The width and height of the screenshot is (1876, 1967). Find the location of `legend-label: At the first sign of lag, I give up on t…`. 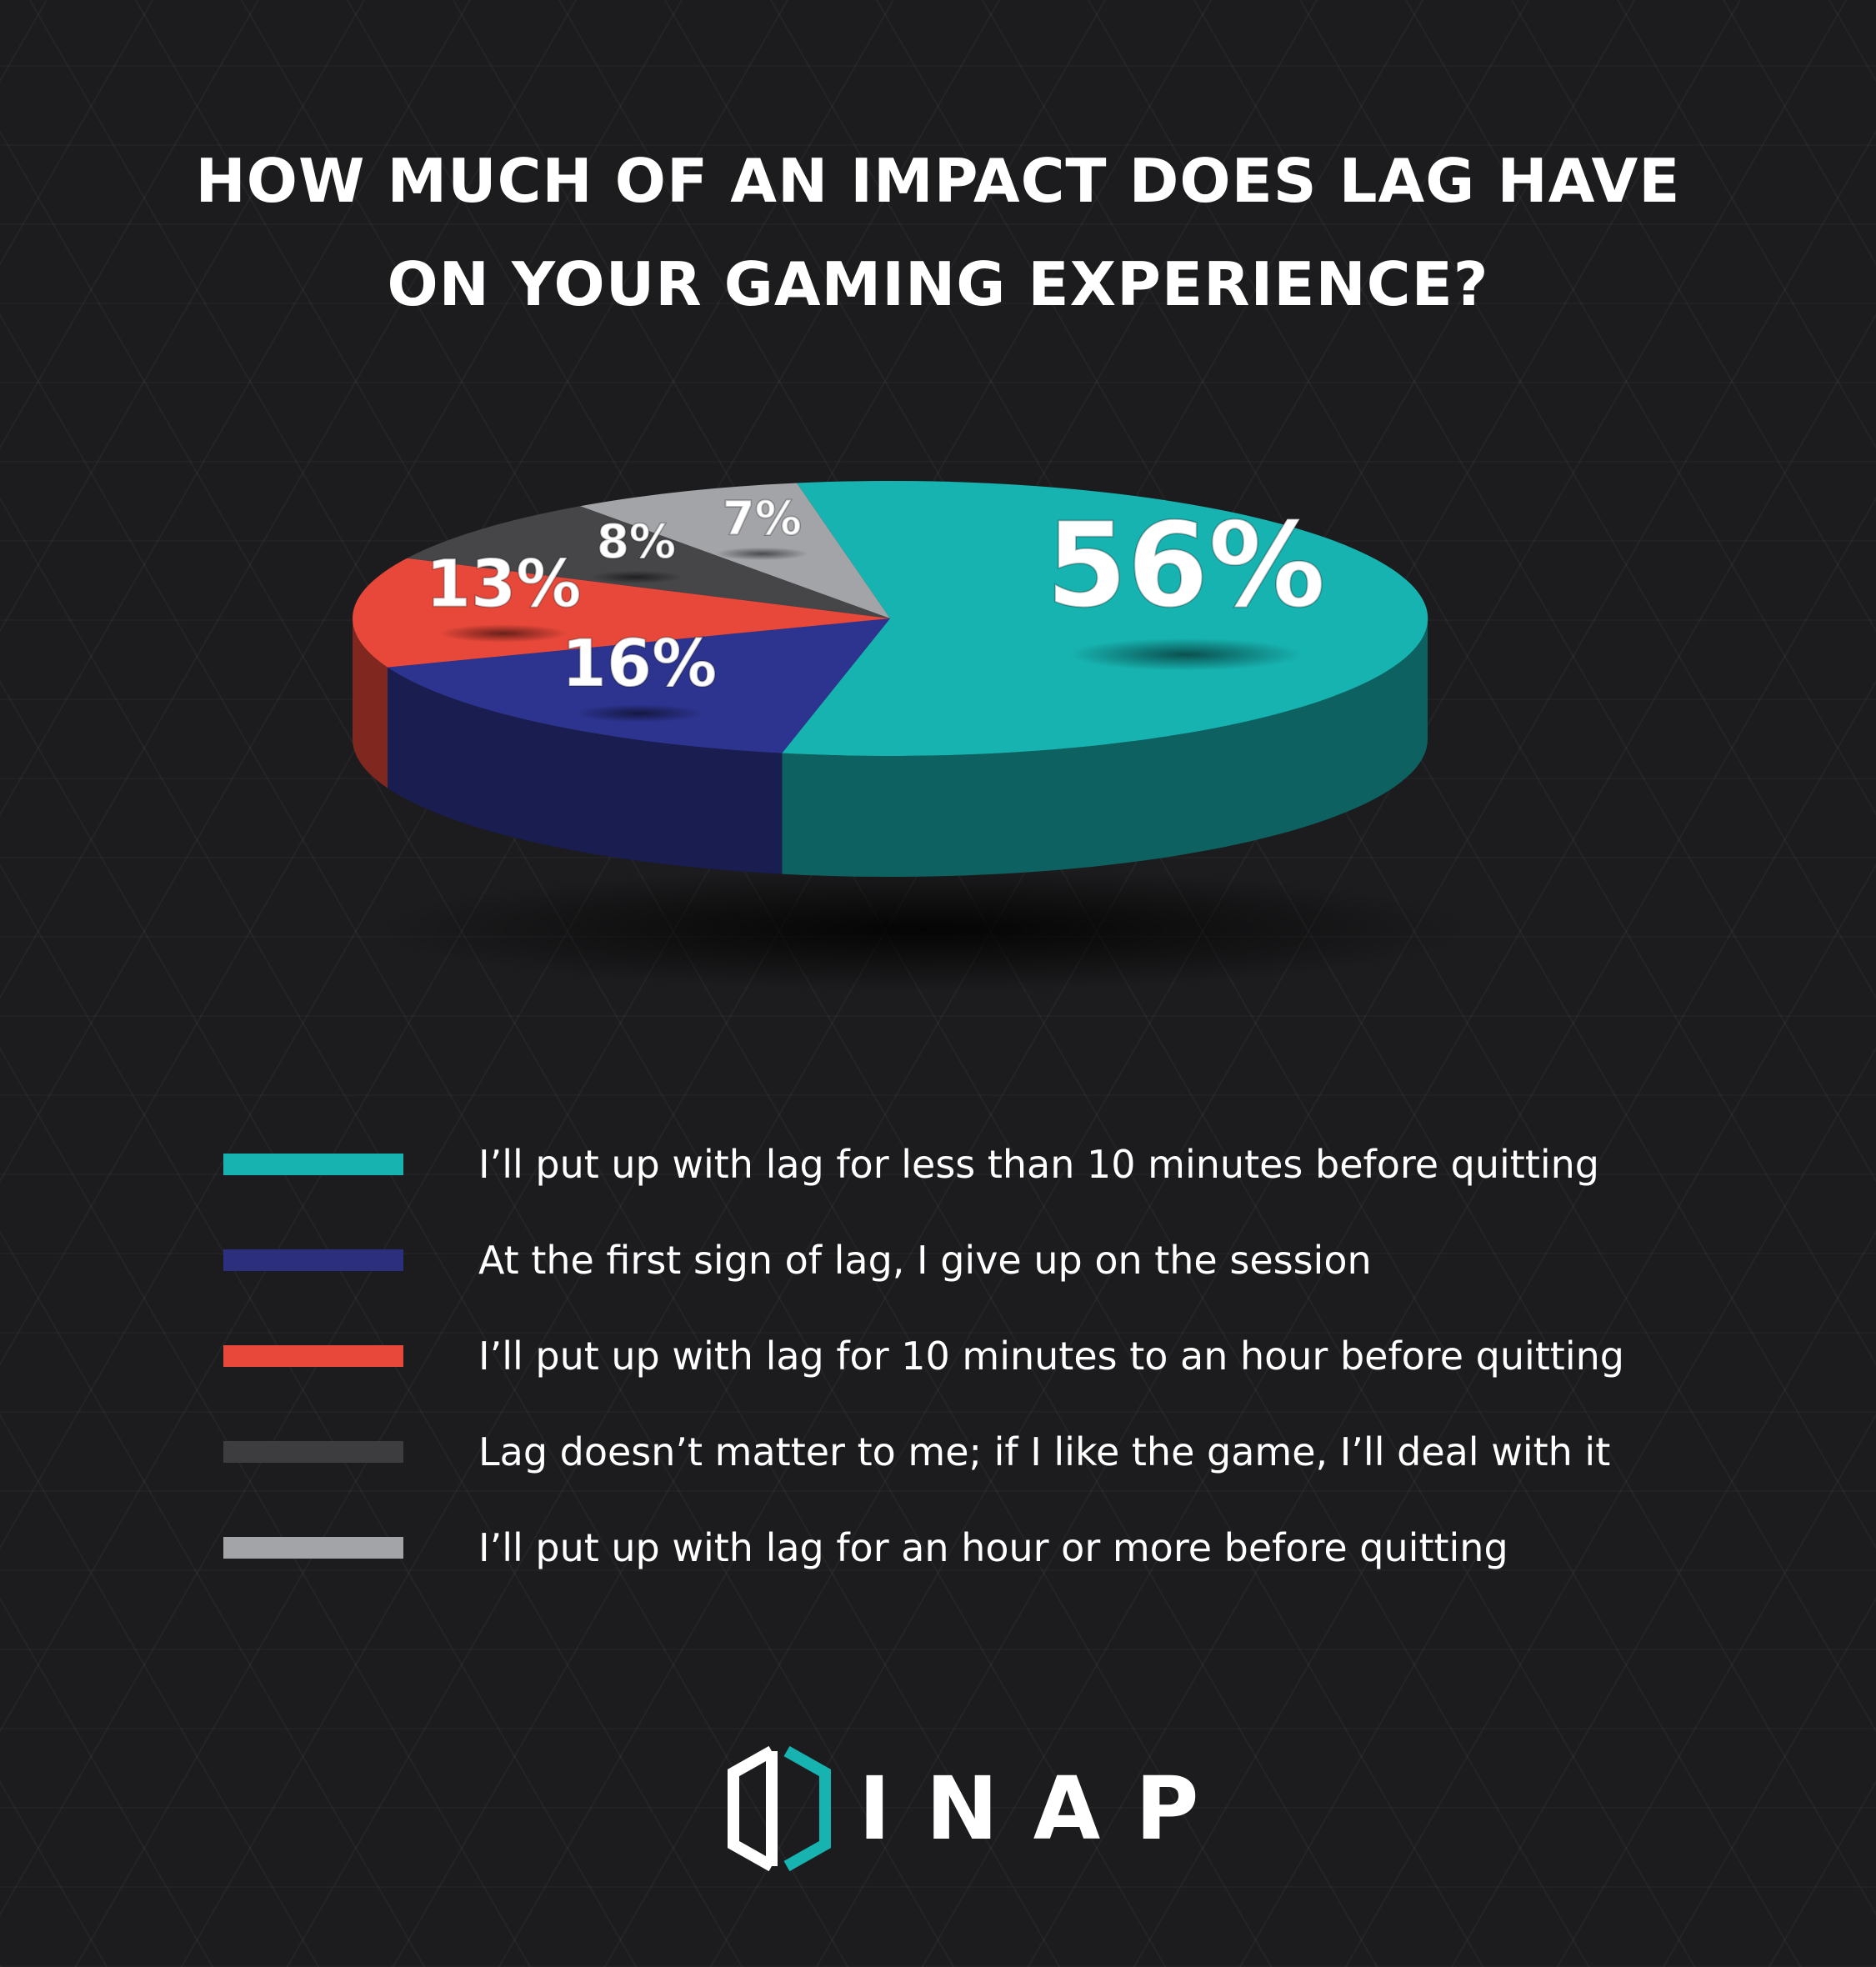

legend-label: At the first sign of lag, I give up on t… is located at coordinates (925, 1261).